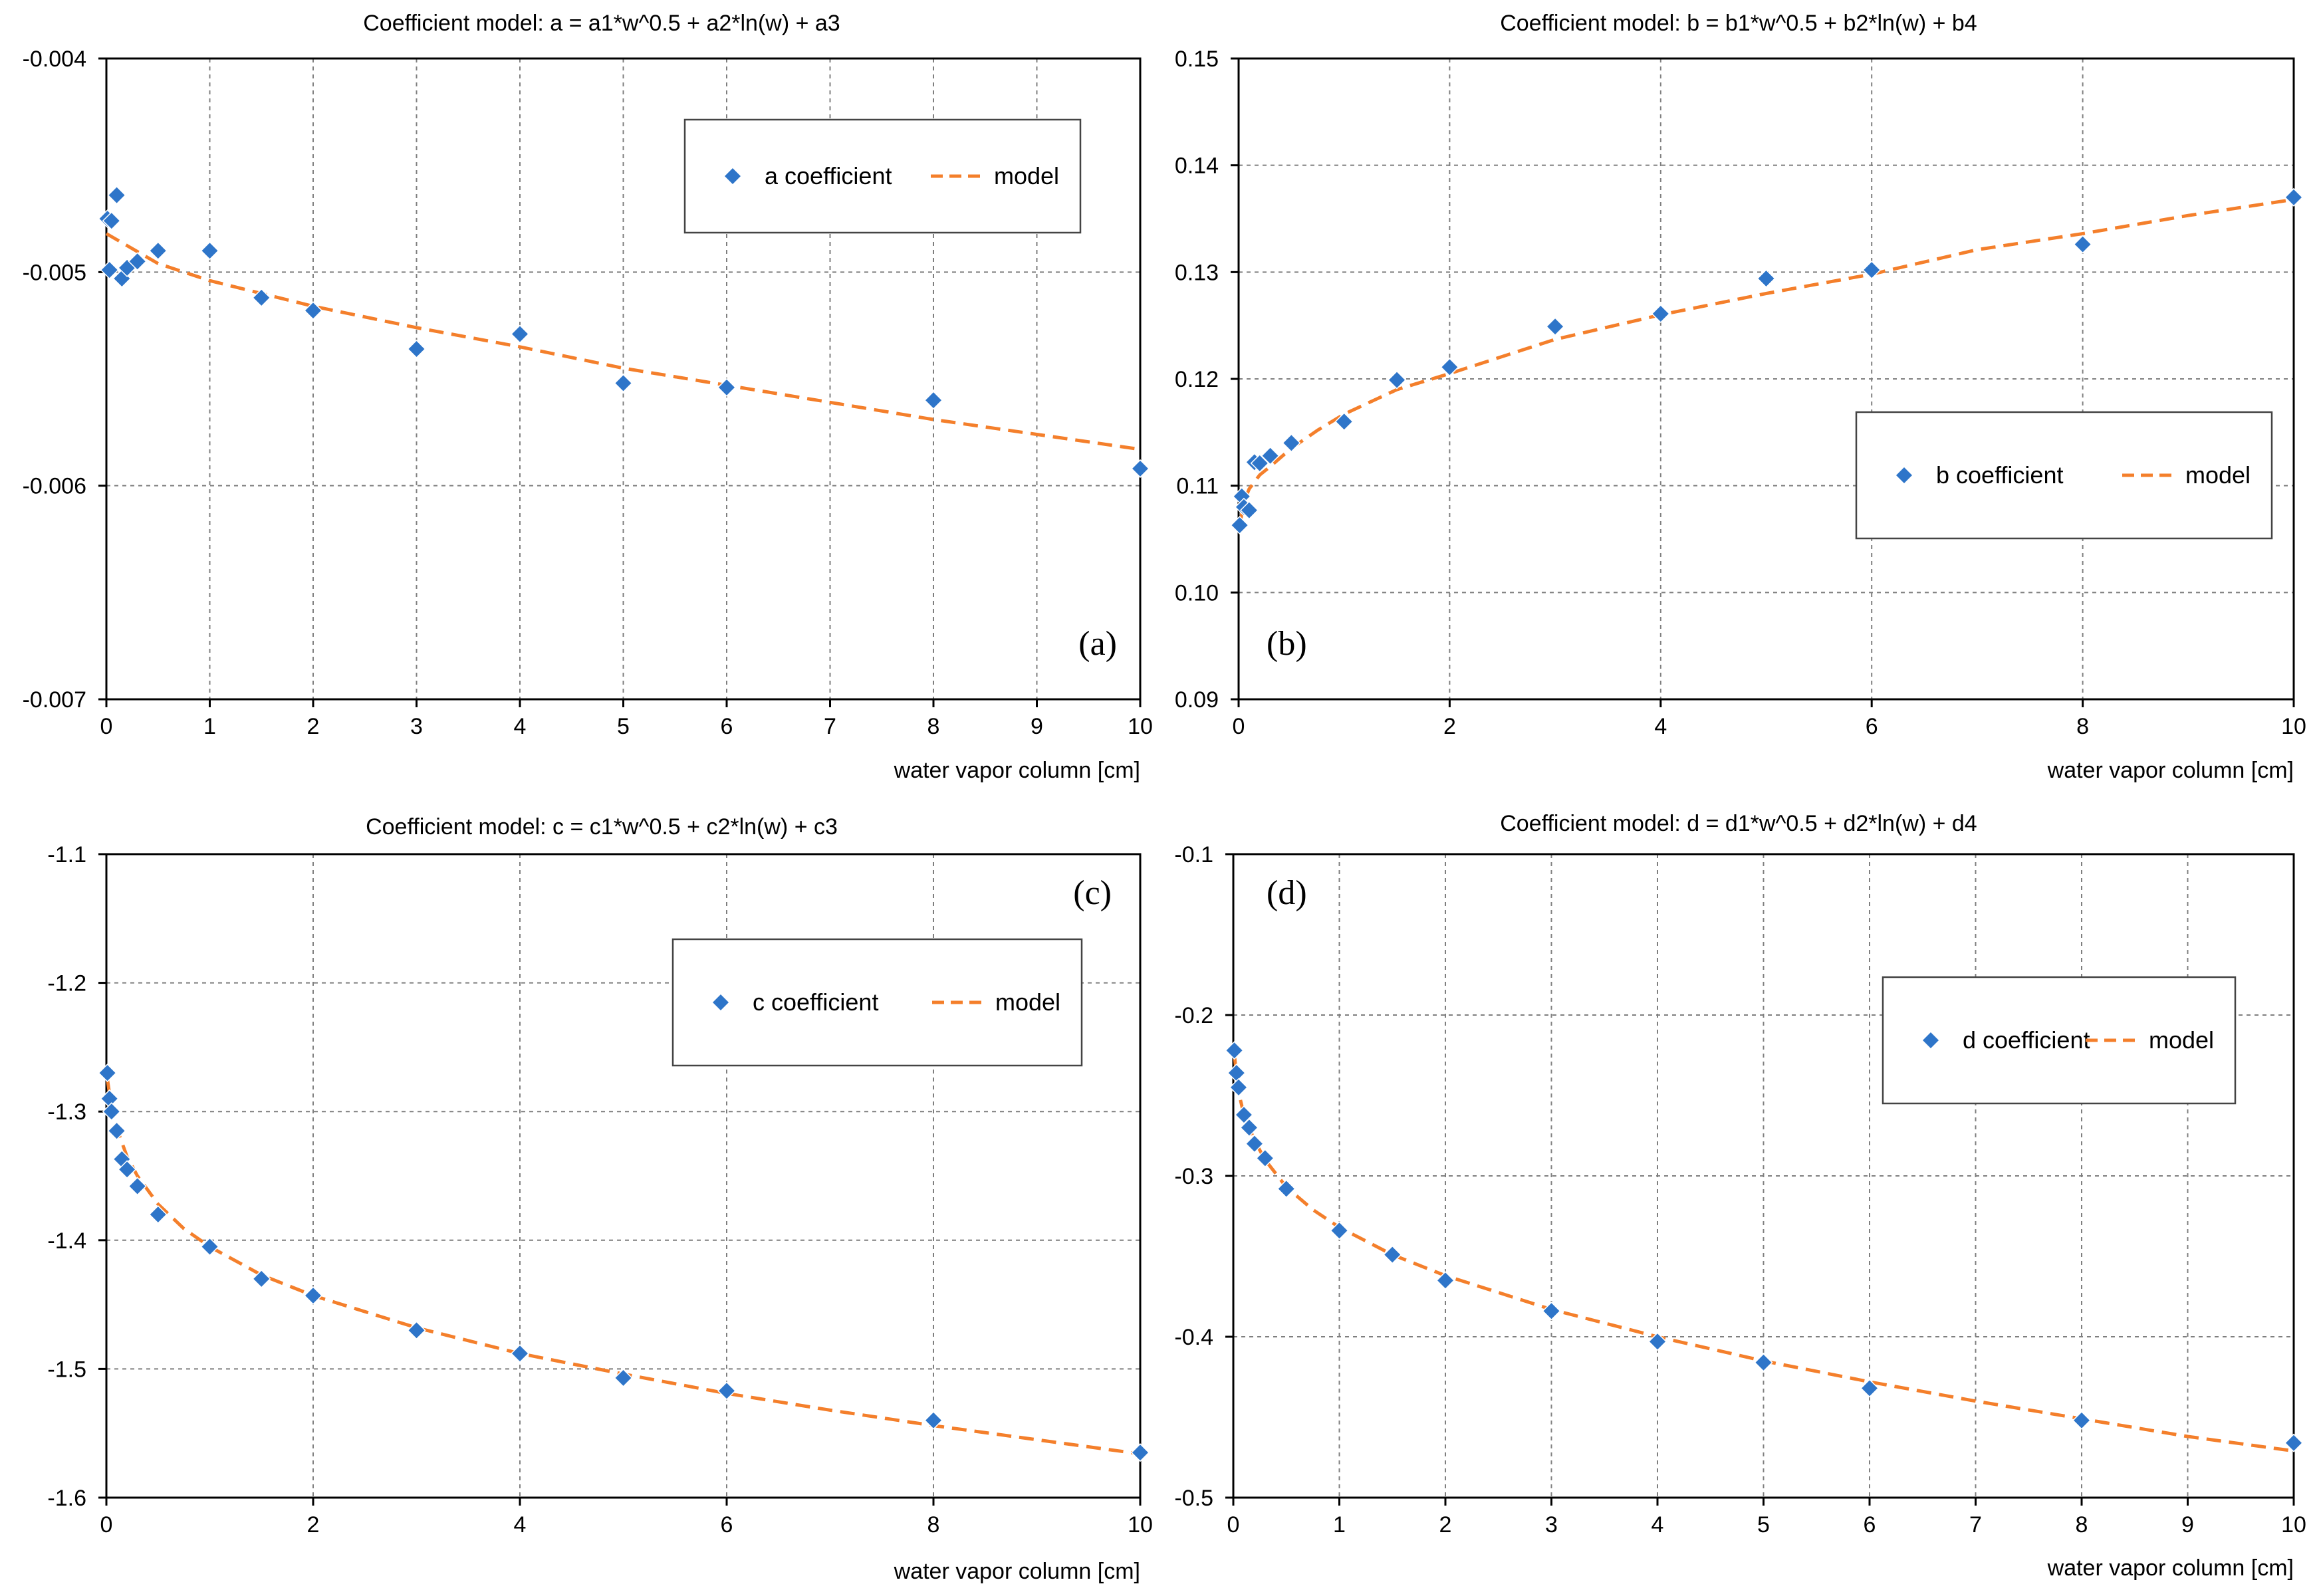 This screenshot has width=2319, height=1596. What do you see at coordinates (1193, 1498) in the screenshot?
I see `y-tick-label: -0.5` at bounding box center [1193, 1498].